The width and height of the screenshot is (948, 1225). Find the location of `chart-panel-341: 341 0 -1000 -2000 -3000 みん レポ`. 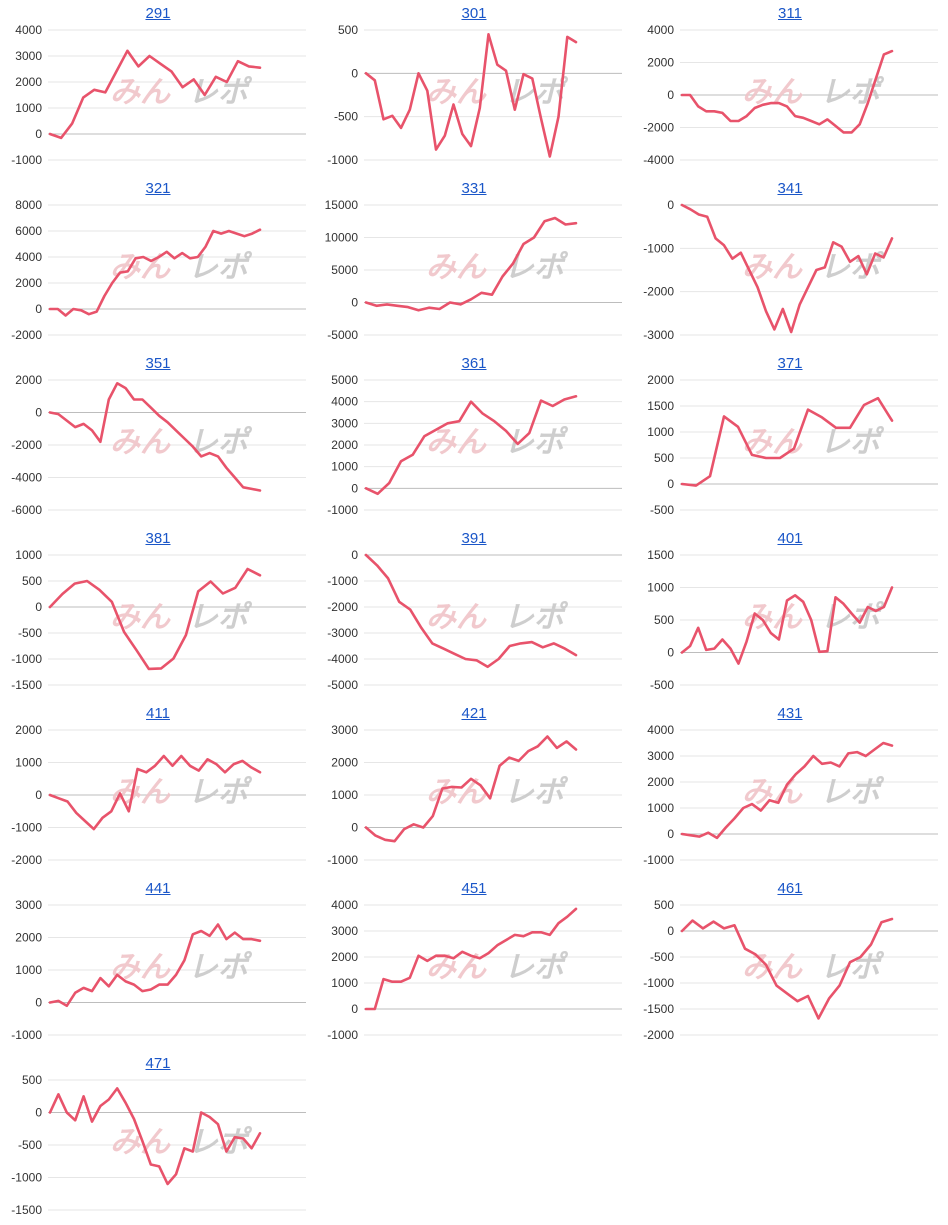

chart-panel-341: 341 0 -1000 -2000 -3000 みん レポ is located at coordinates (790, 262).